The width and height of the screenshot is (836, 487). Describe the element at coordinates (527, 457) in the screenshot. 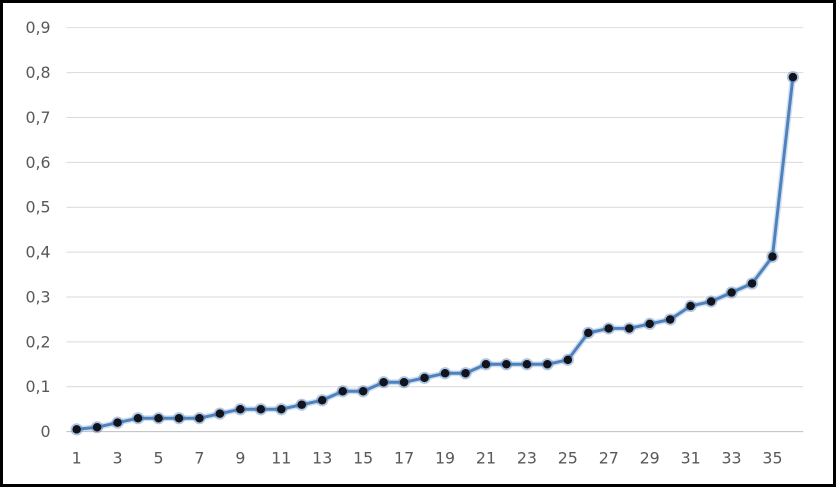

I see `x-axis-tick-label: 23` at that location.